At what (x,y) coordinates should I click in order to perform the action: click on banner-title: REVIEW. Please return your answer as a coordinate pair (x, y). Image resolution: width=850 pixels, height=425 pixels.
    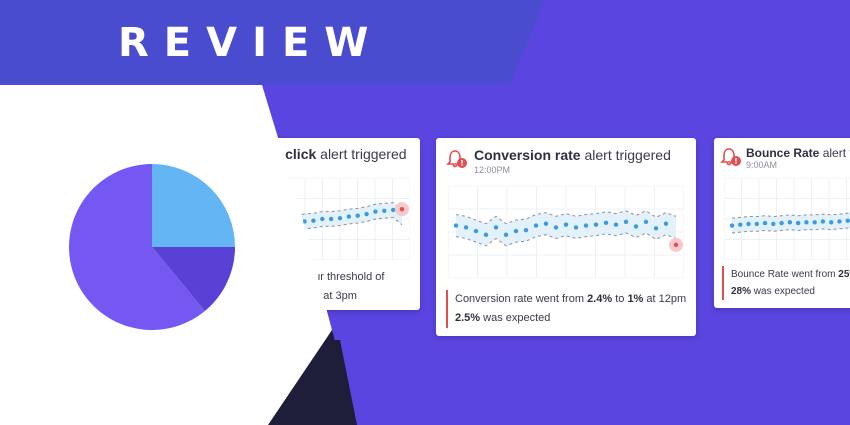
    Looking at the image, I should click on (251, 43).